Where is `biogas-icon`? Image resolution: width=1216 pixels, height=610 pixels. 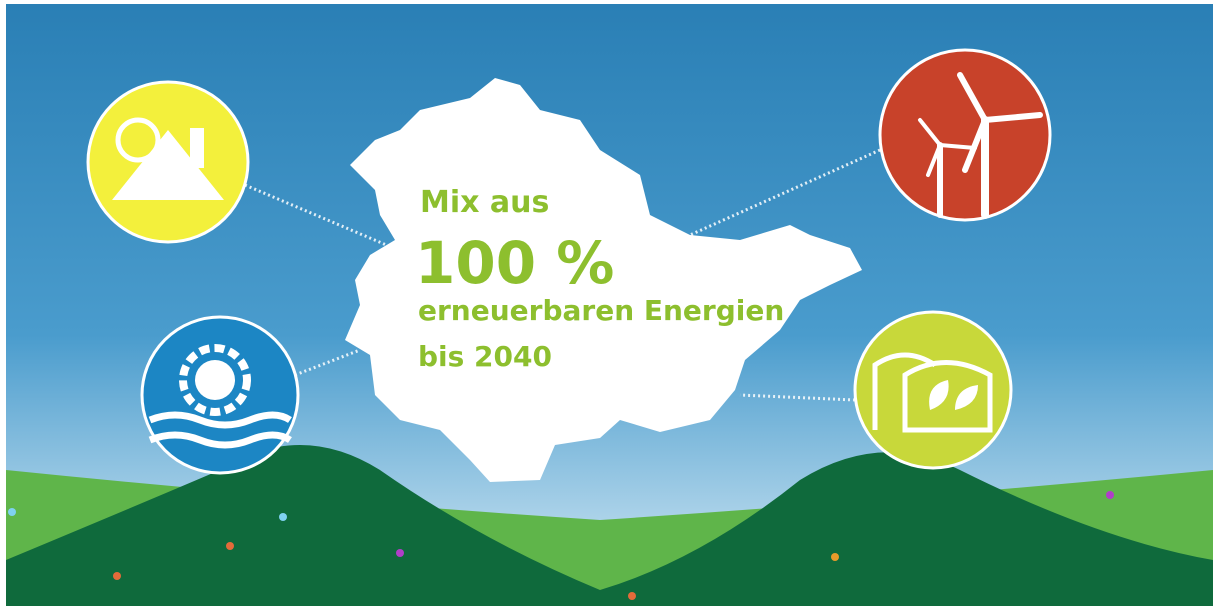 biogas-icon is located at coordinates (933, 390).